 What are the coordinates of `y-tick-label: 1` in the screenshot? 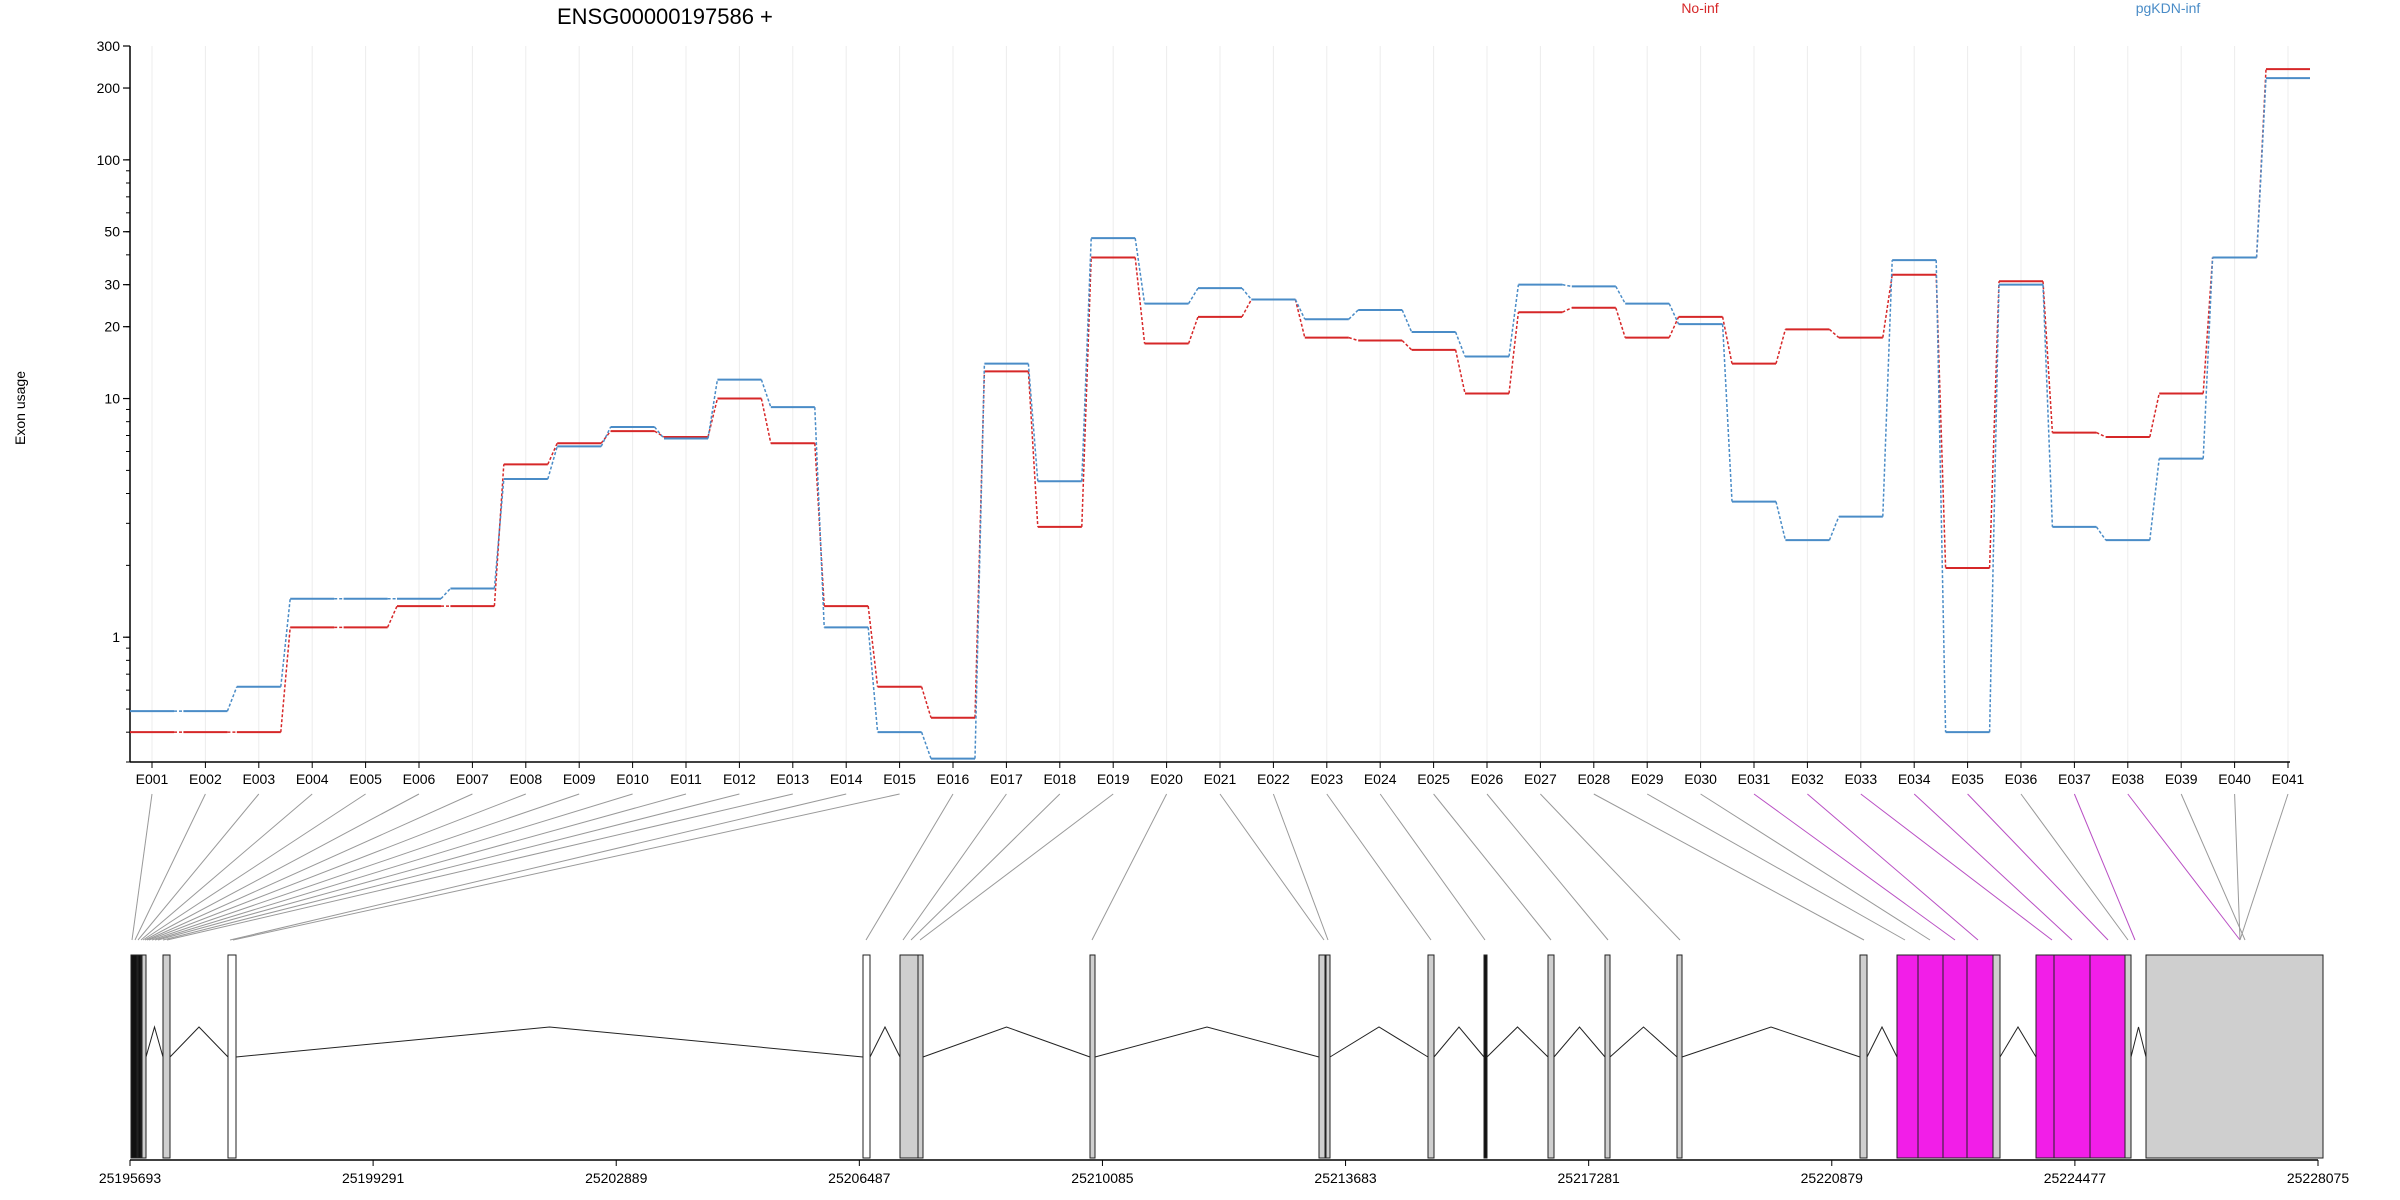 It's located at (116, 637).